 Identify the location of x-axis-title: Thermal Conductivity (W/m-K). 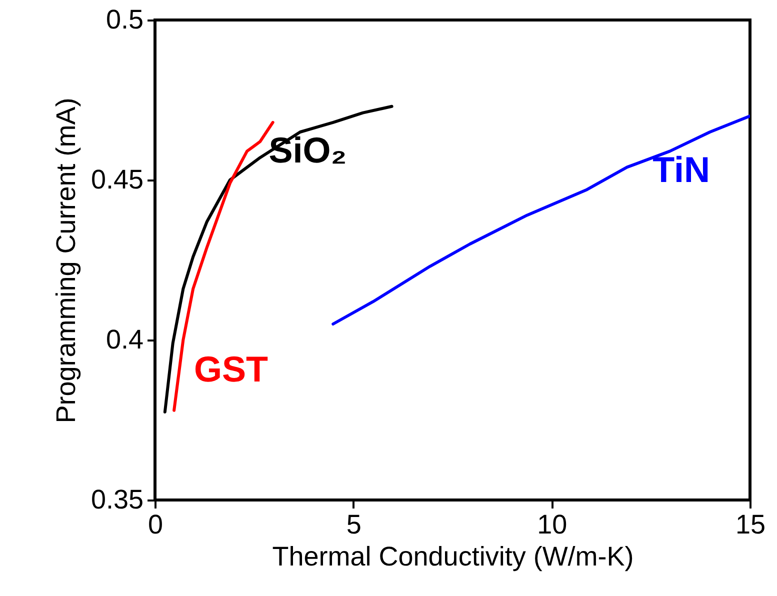
(453, 557).